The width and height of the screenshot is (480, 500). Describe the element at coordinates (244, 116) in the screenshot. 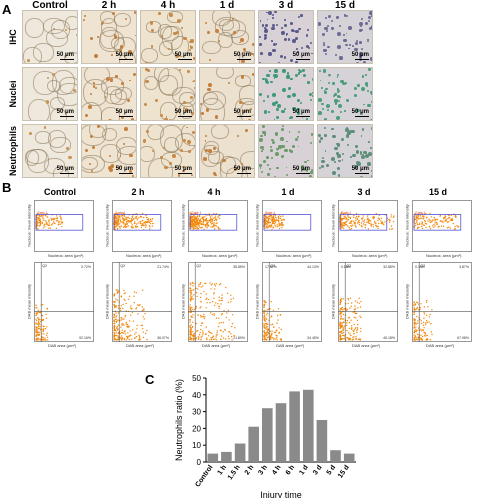

I see `scale-bar-line` at that location.